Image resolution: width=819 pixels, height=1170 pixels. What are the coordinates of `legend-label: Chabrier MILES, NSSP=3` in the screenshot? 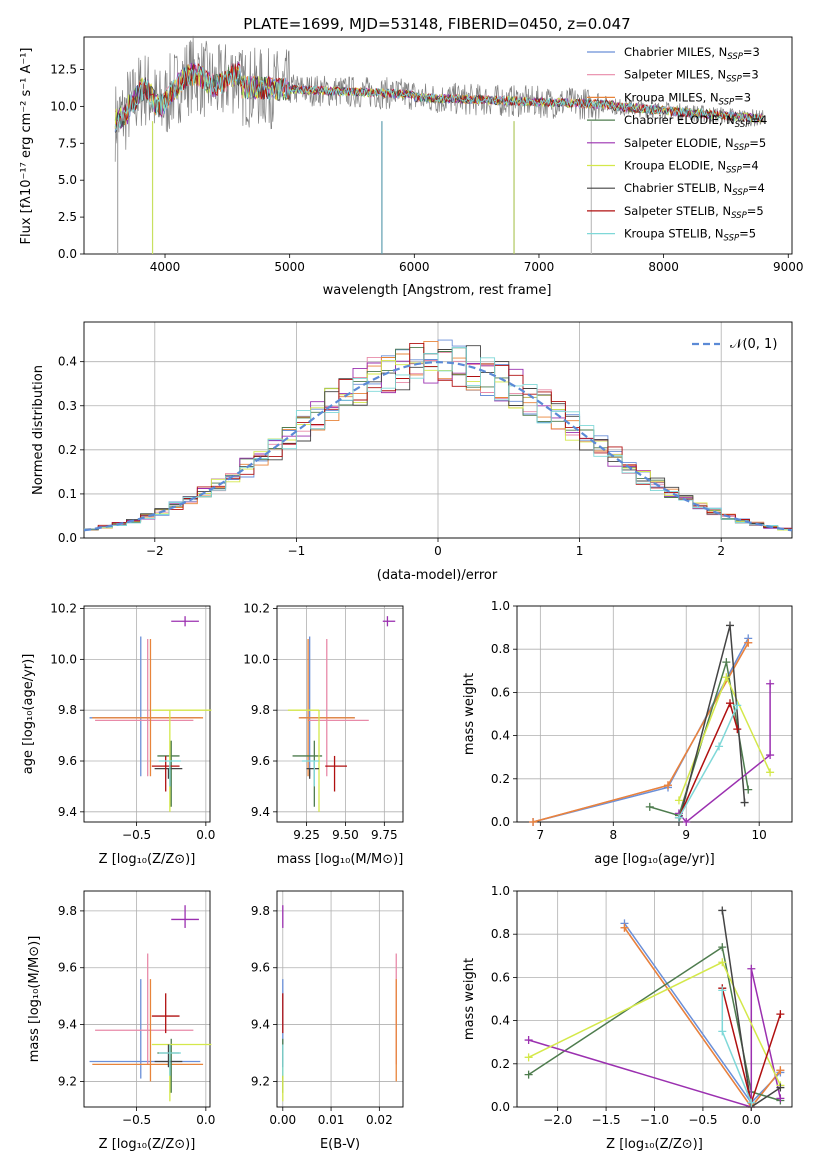 It's located at (692, 53).